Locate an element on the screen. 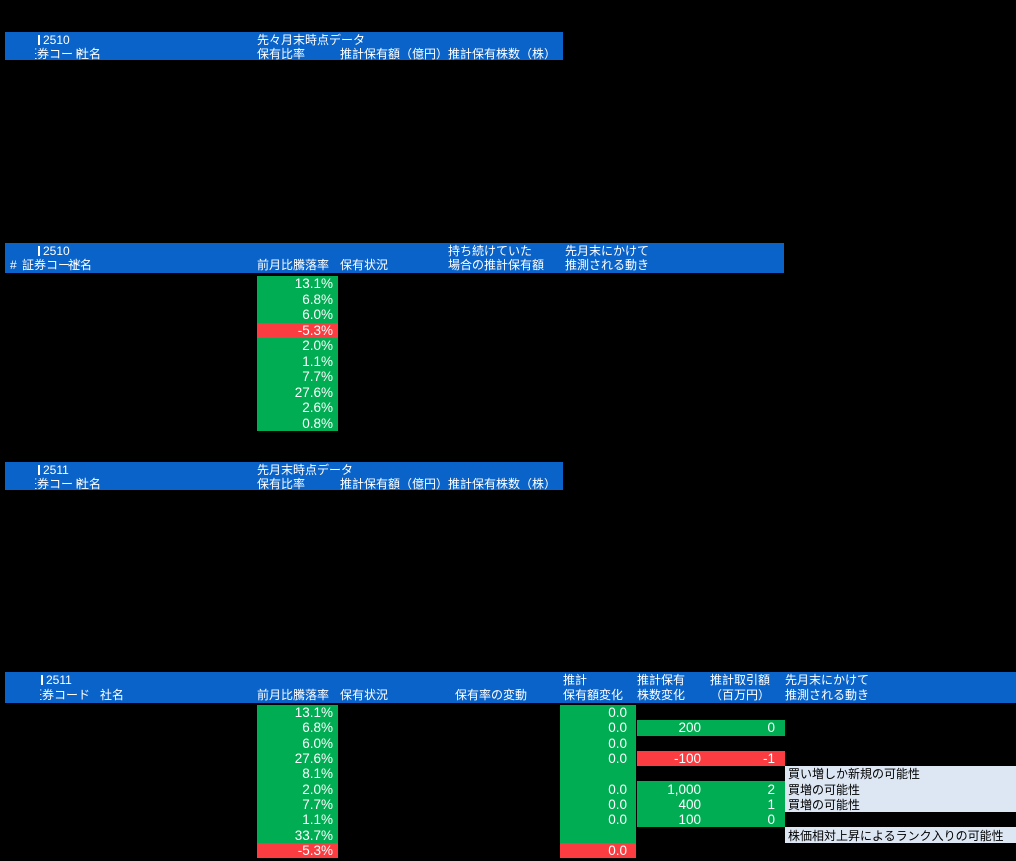 The width and height of the screenshot is (1016, 861). section1-col-header-est-shares: 推計保有株数（株） is located at coordinates (502, 54).